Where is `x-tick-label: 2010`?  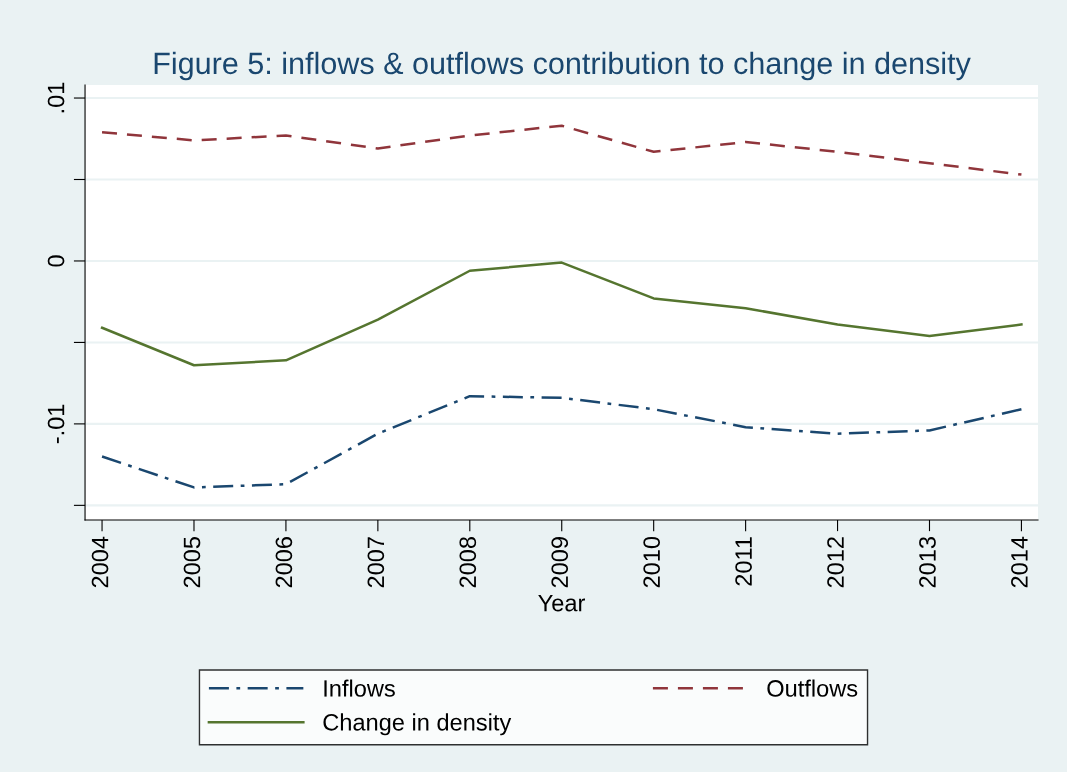
x-tick-label: 2010 is located at coordinates (652, 562).